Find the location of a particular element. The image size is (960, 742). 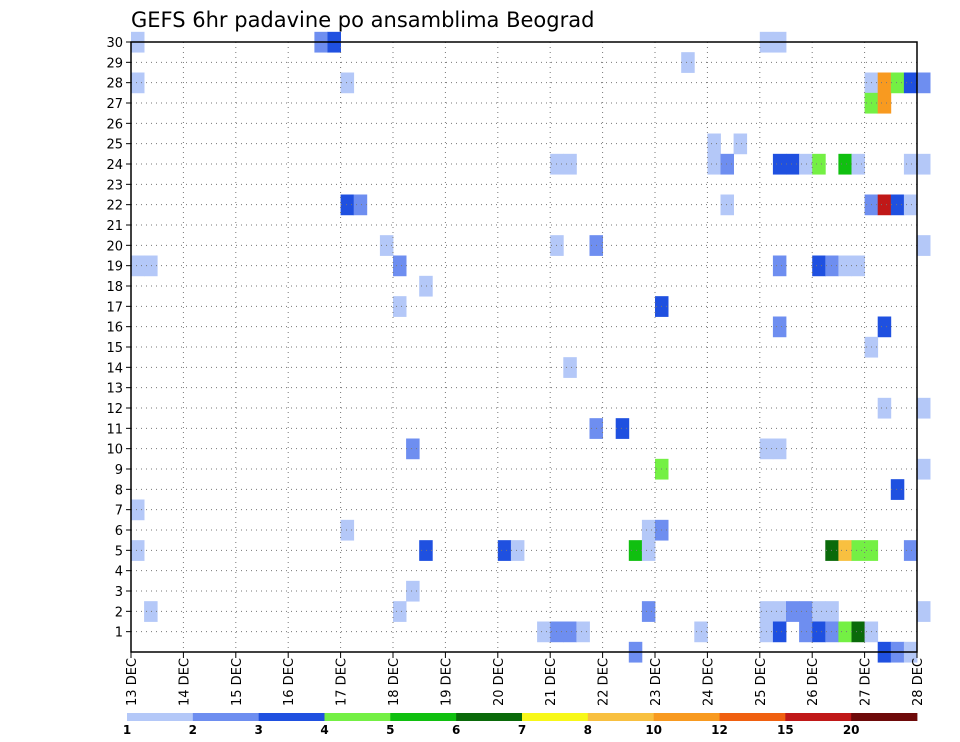

x-tick-label: 14 DEC is located at coordinates (184, 682).